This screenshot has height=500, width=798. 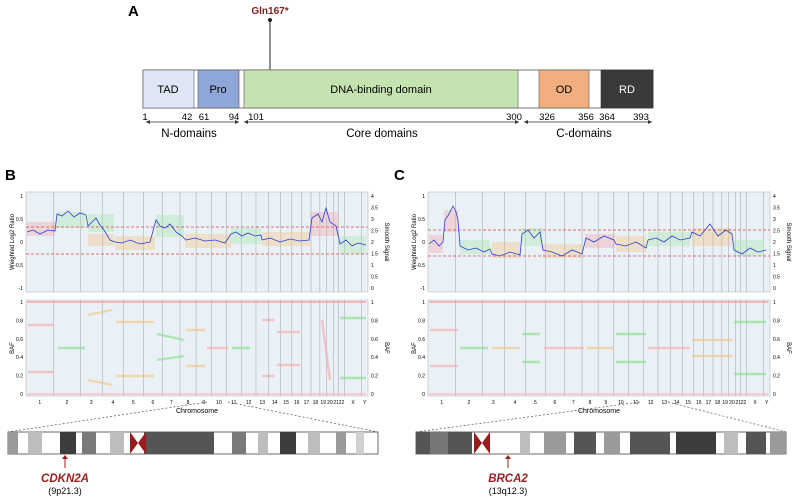 I want to click on chromosome-tick-label: 1, so click(x=441, y=403).